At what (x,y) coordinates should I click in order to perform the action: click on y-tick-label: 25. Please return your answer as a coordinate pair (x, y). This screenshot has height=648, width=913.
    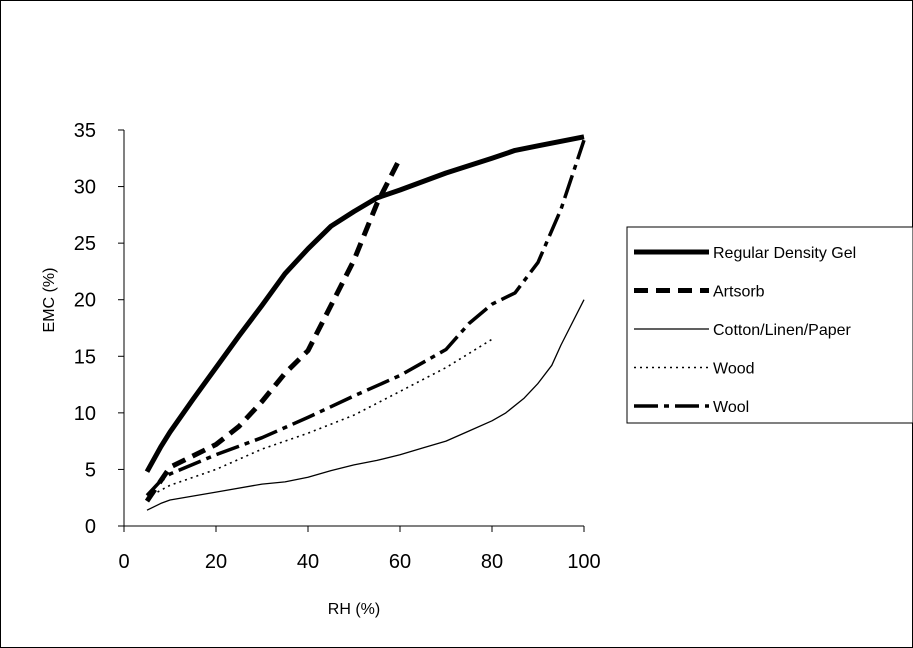
    Looking at the image, I should click on (85, 244).